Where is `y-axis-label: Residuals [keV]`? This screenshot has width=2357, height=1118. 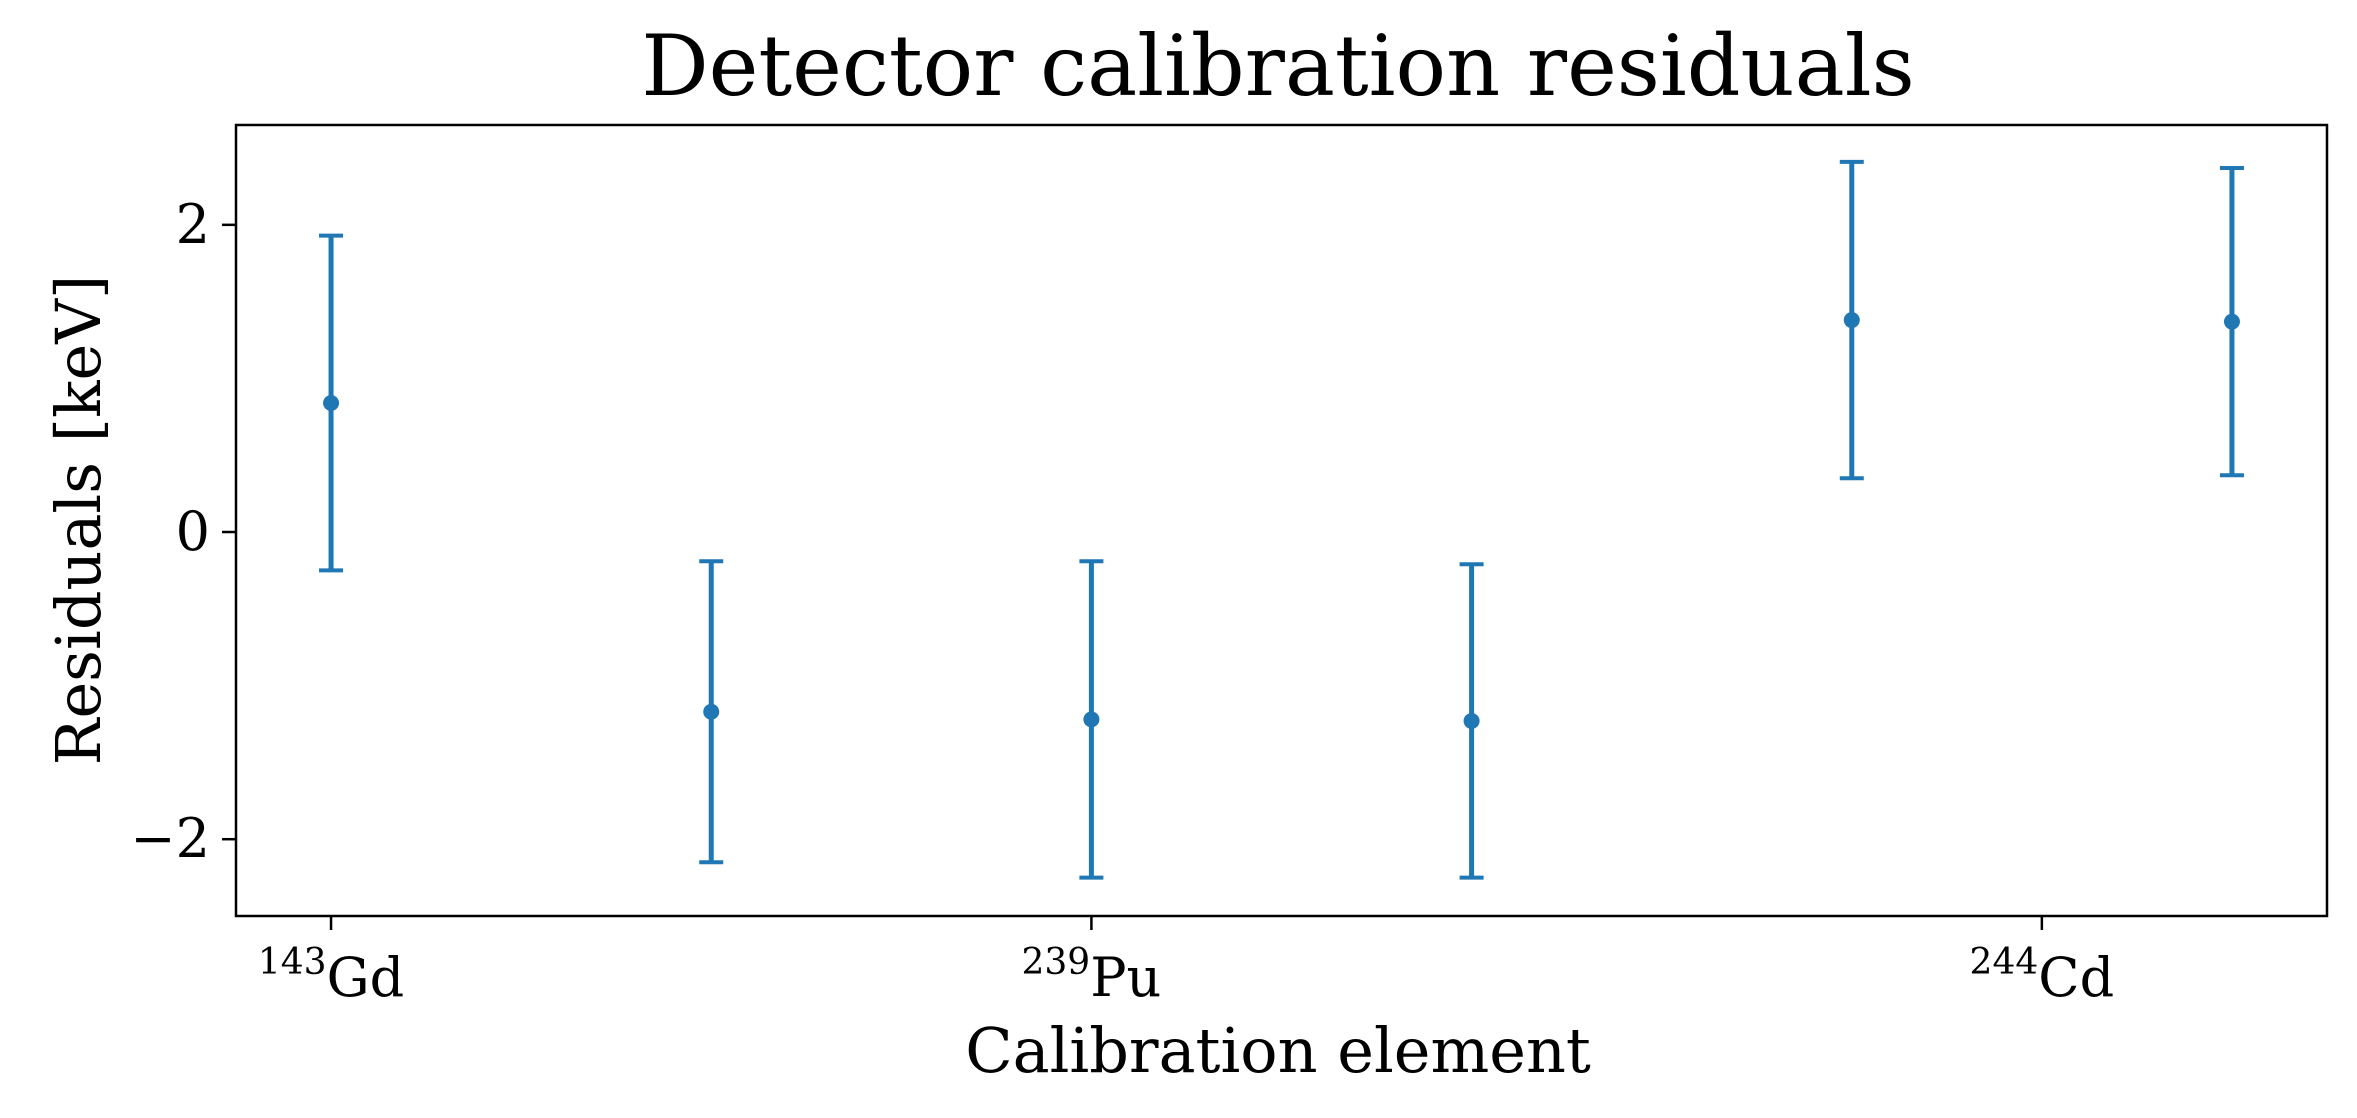
y-axis-label: Residuals [keV] is located at coordinates (78, 520).